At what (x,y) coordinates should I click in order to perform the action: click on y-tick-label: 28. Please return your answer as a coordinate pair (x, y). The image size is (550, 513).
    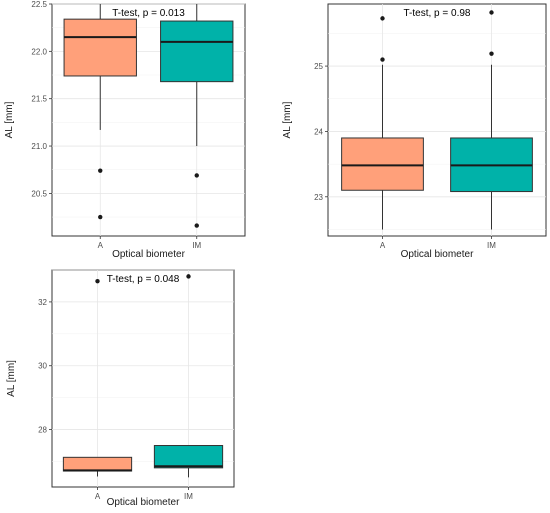
    Looking at the image, I should click on (42, 430).